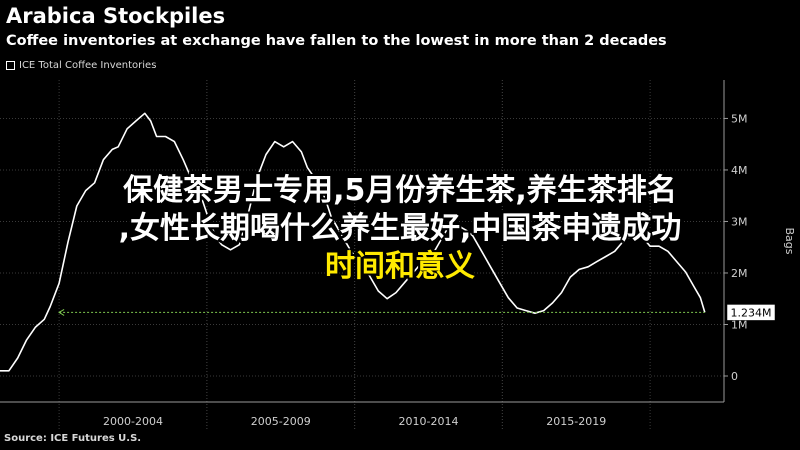 Image resolution: width=800 pixels, height=450 pixels. What do you see at coordinates (739, 170) in the screenshot?
I see `y-tick-label: 4M` at bounding box center [739, 170].